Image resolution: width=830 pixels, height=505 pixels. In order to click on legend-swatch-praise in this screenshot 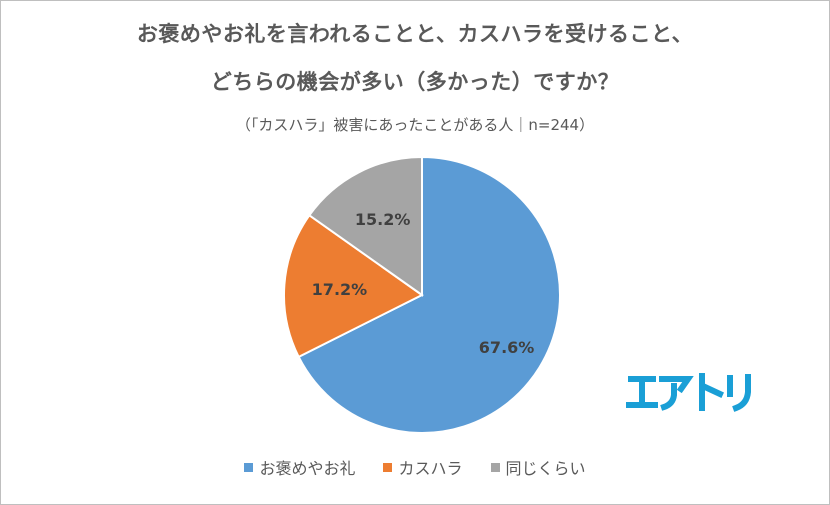, I will do `click(249, 467)`.